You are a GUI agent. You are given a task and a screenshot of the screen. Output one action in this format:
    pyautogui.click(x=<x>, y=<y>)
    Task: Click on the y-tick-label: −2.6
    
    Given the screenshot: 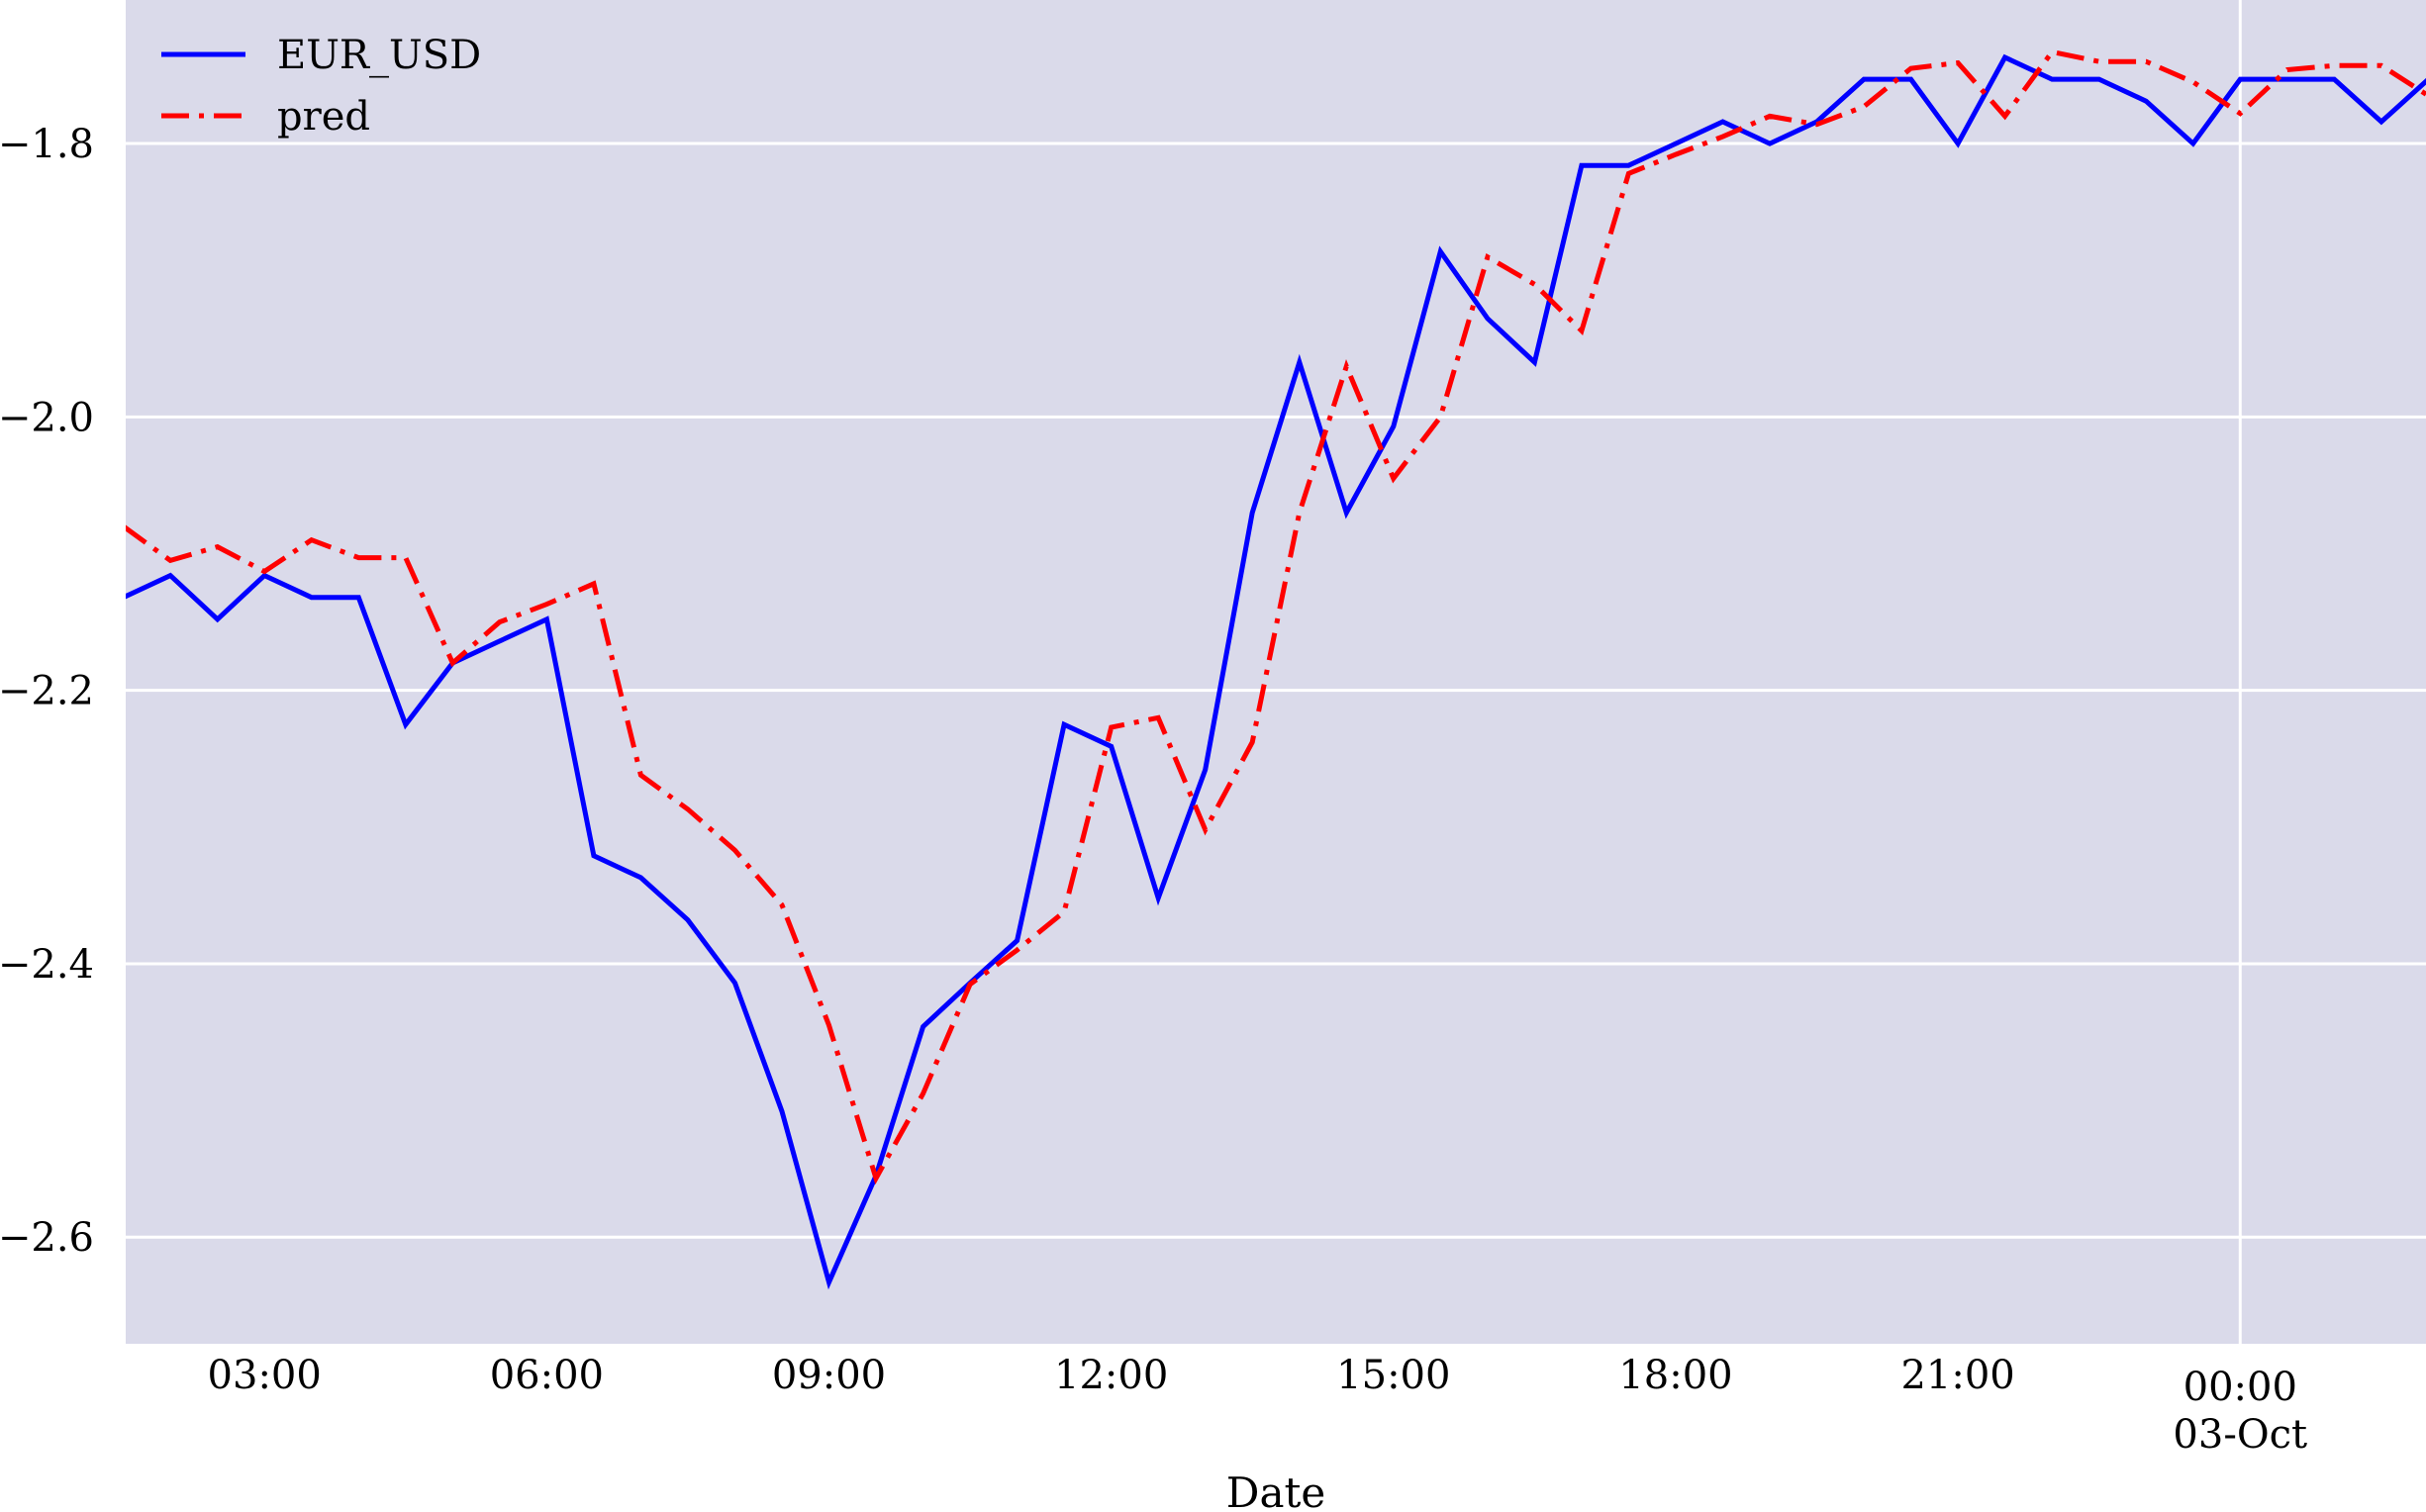 What is the action you would take?
    pyautogui.click(x=47, y=1238)
    